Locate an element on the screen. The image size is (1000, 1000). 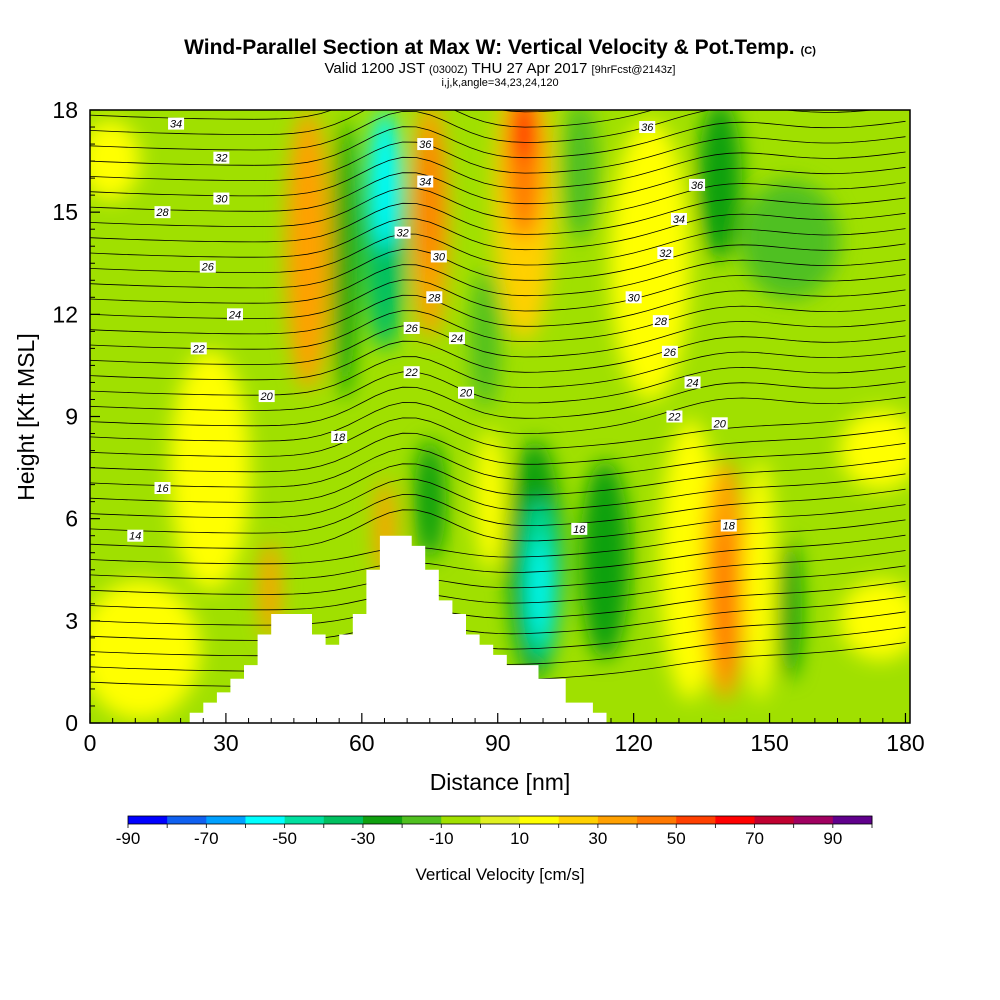
colorbar-tick-label: -50 is located at coordinates (284, 838).